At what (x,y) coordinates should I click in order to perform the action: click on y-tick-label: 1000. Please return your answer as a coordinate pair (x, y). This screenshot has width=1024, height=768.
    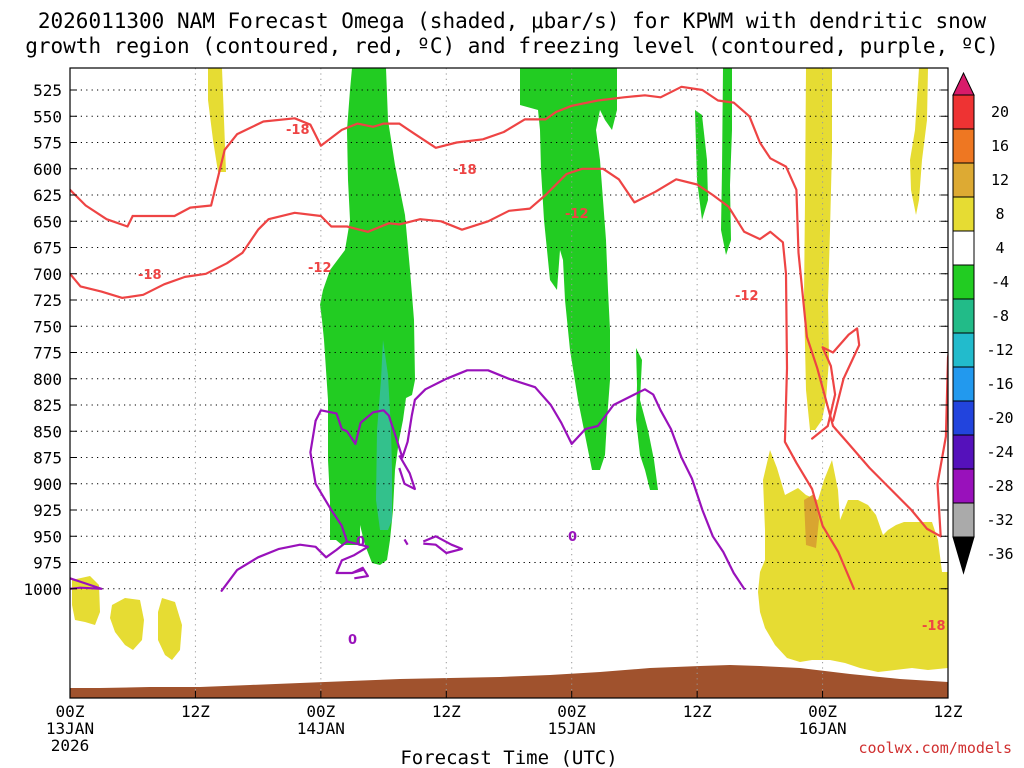
    Looking at the image, I should click on (42, 589).